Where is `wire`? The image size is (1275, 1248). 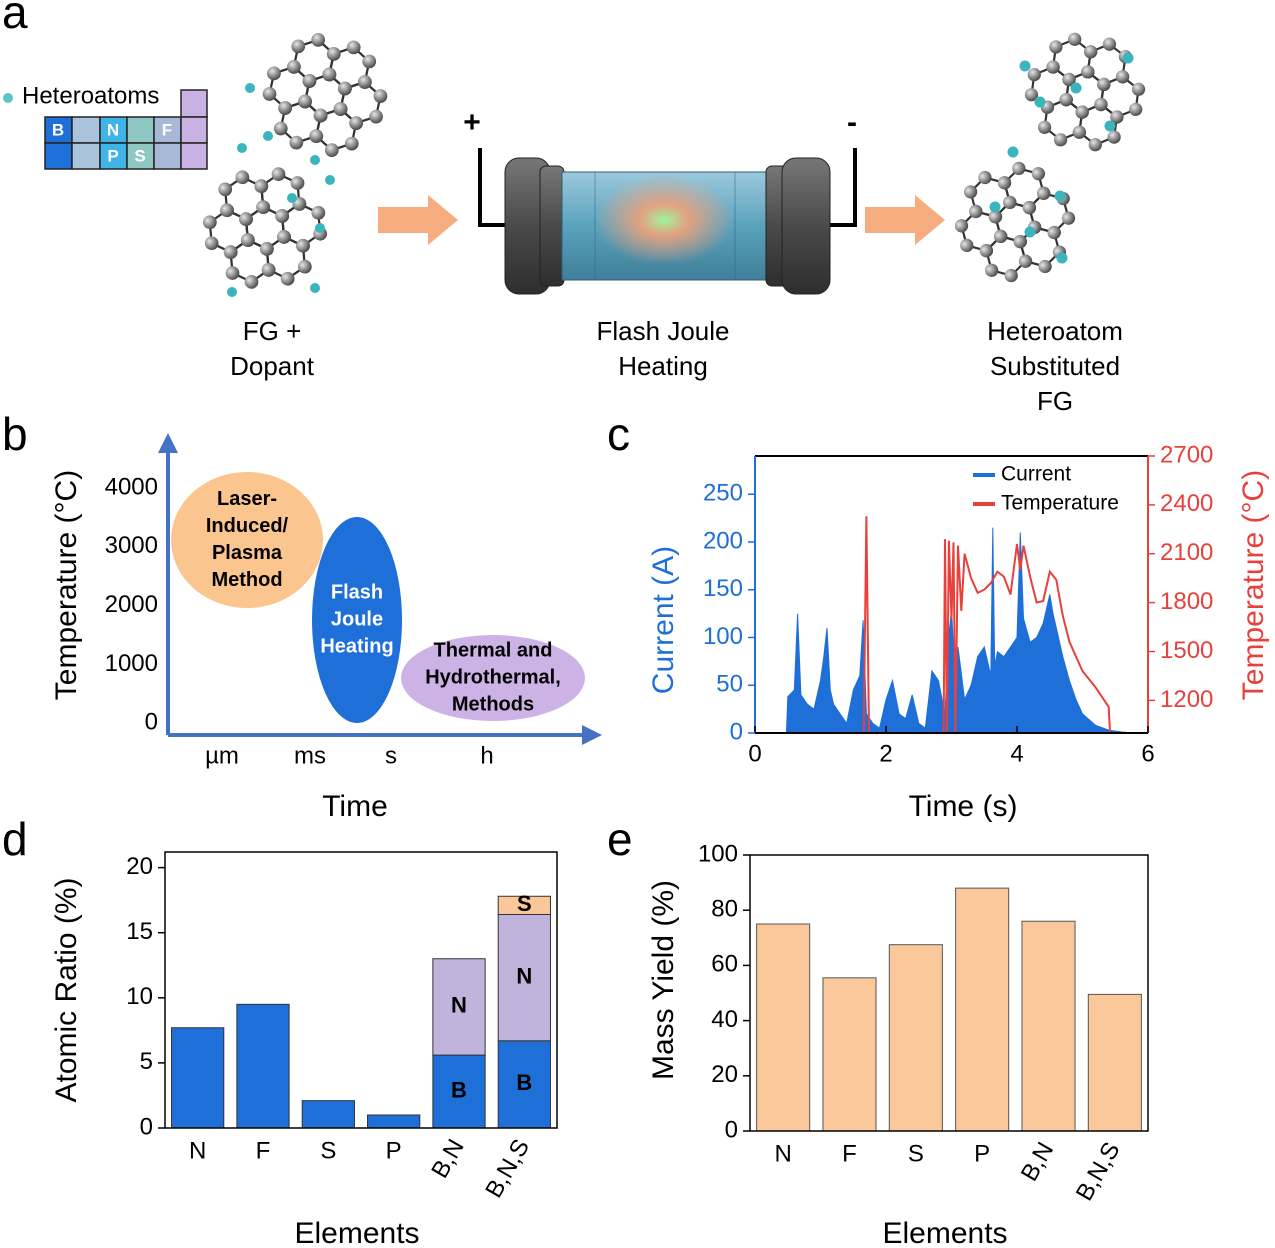
wire is located at coordinates (495, 187).